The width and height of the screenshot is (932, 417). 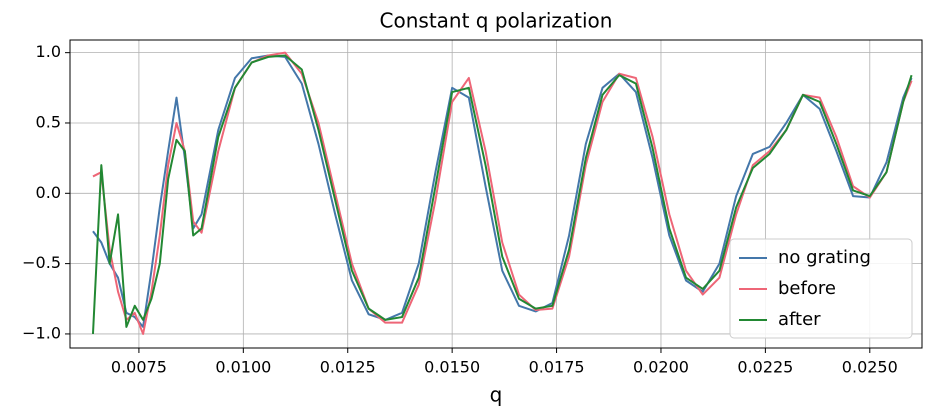 I want to click on legend-box, so click(x=821, y=288).